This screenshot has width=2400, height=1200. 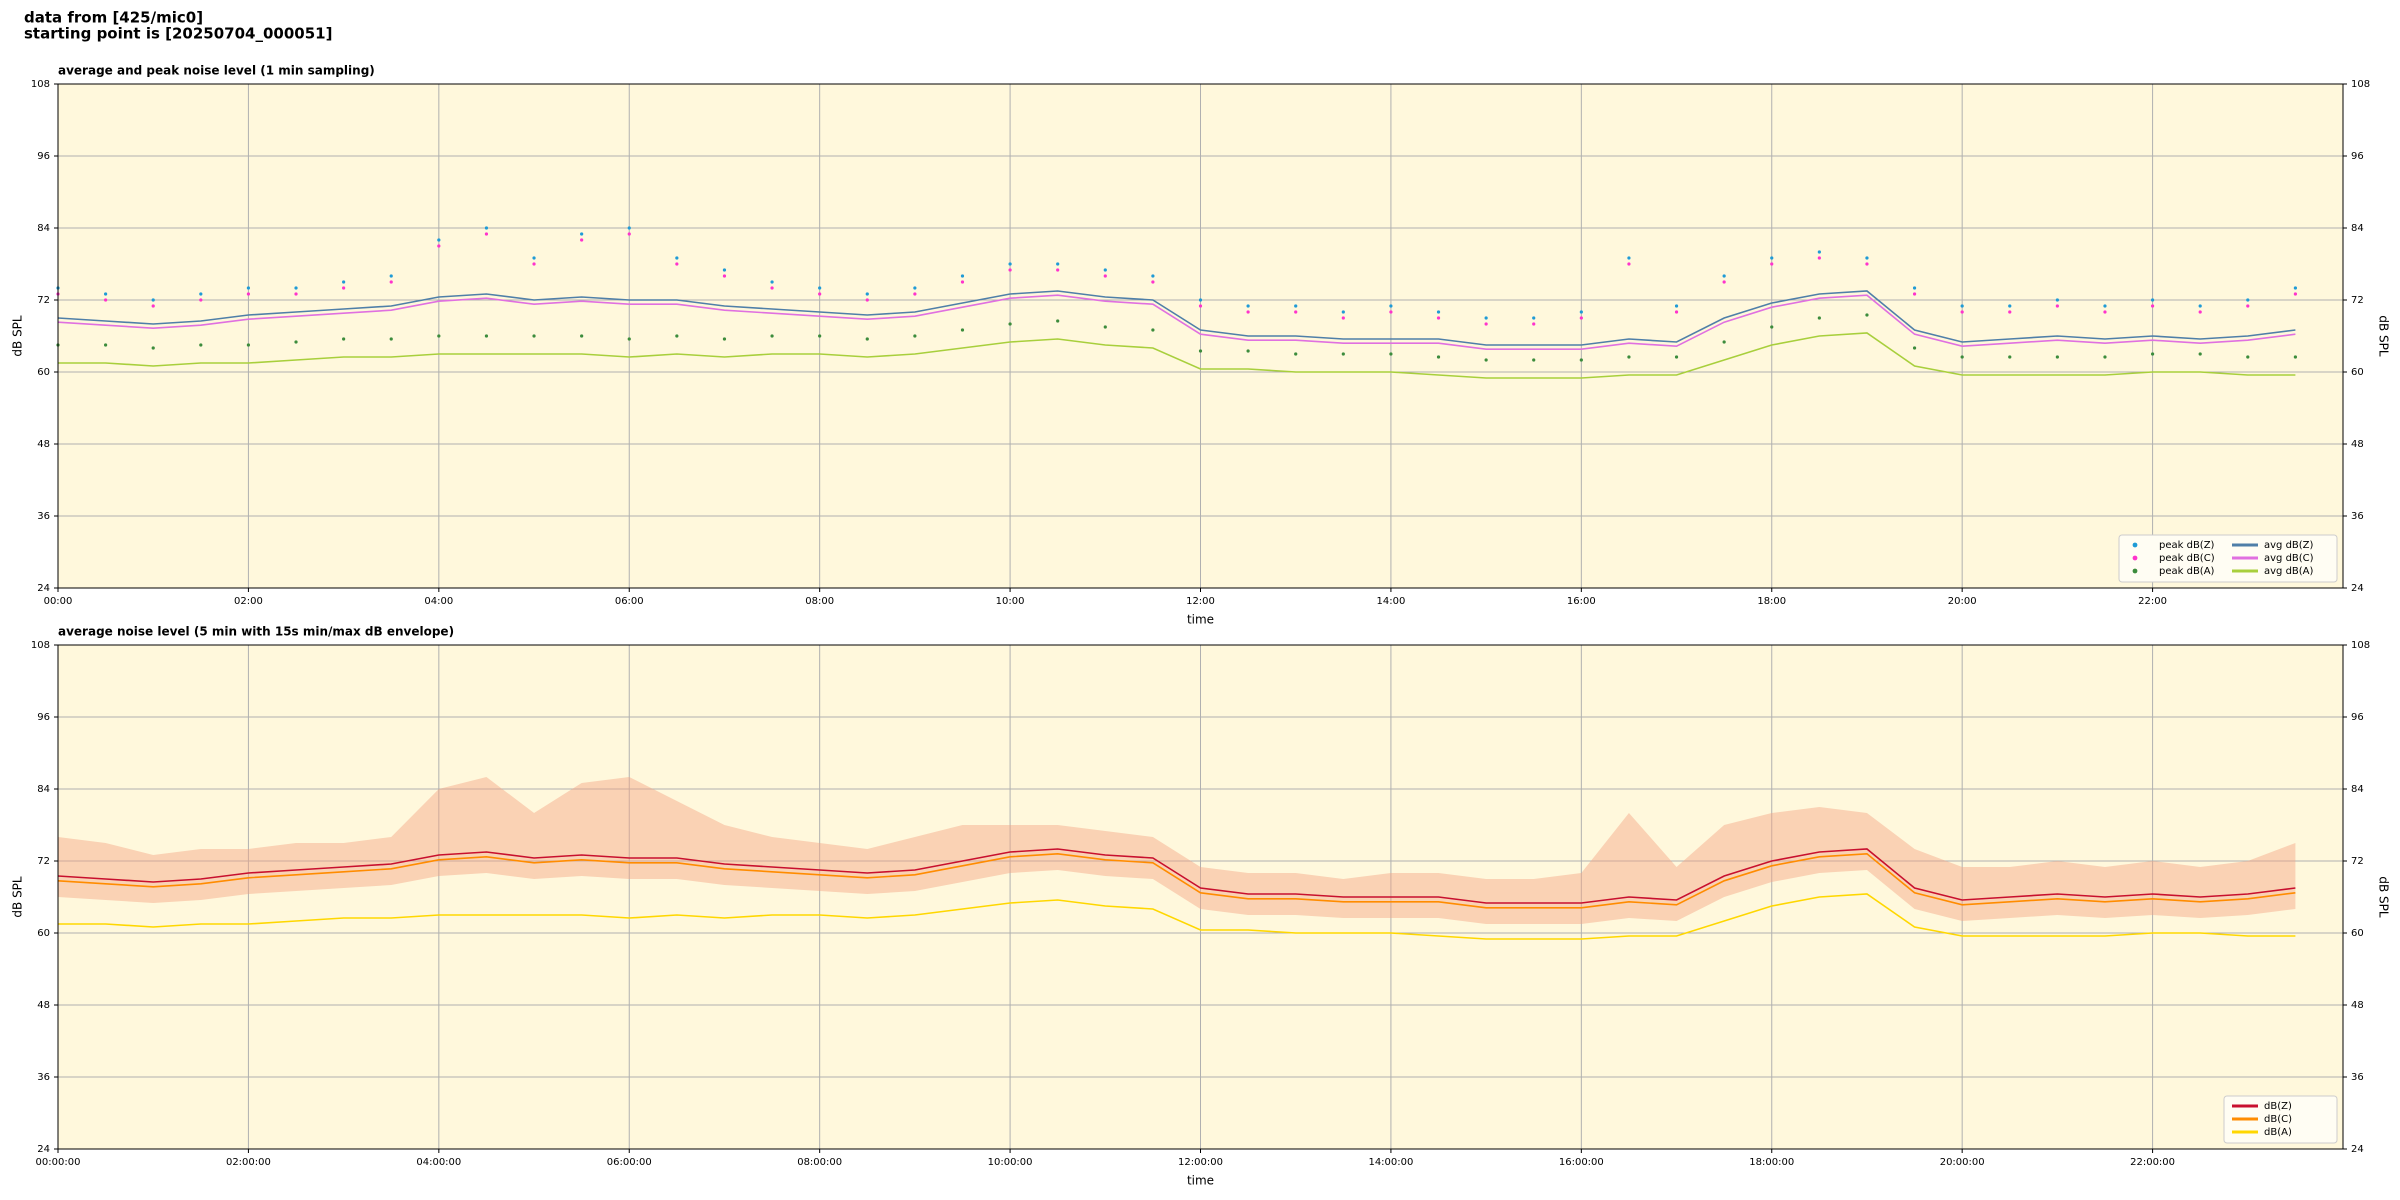 I want to click on legend-label: avg dB(A), so click(x=2289, y=571).